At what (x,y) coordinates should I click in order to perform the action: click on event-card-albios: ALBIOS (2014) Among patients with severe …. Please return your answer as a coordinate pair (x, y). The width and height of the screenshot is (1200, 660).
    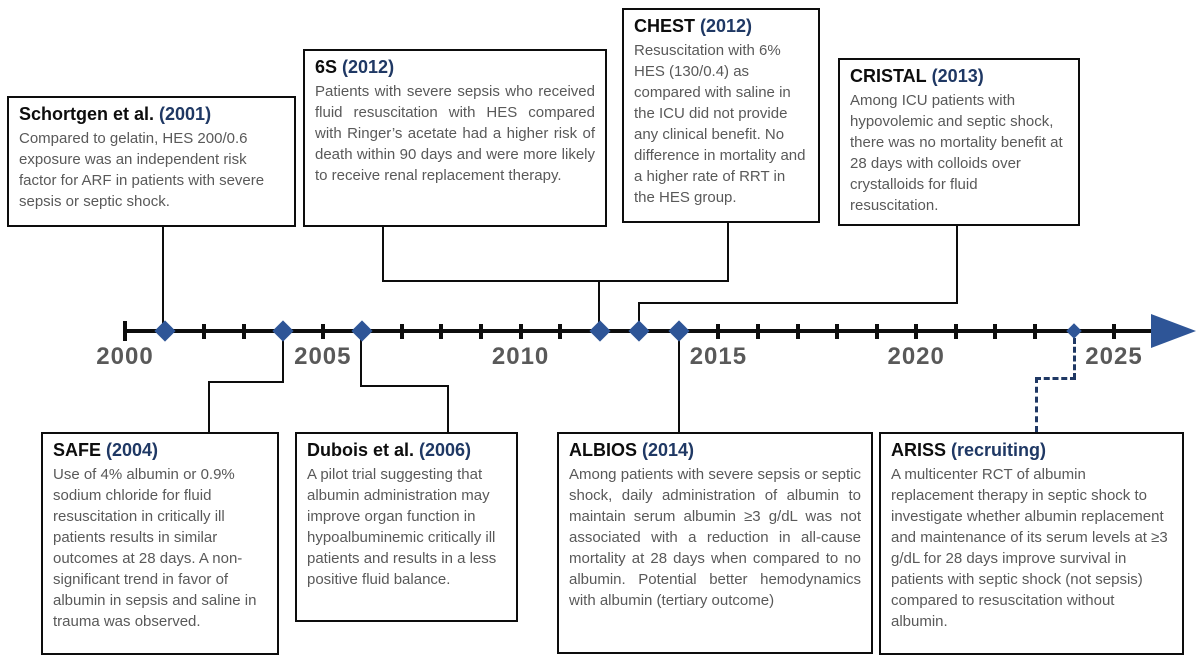
    Looking at the image, I should click on (715, 543).